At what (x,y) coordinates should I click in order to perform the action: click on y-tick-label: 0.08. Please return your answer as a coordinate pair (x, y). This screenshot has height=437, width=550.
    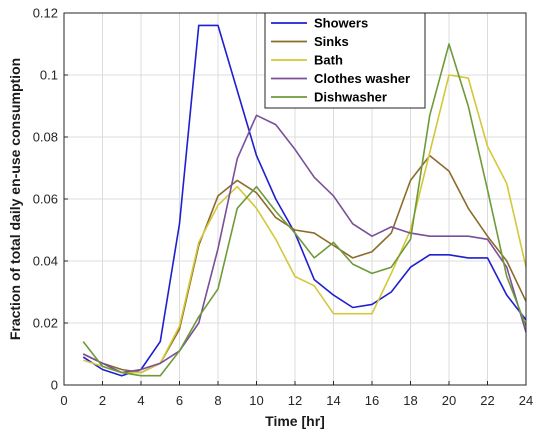
    Looking at the image, I should click on (45, 137).